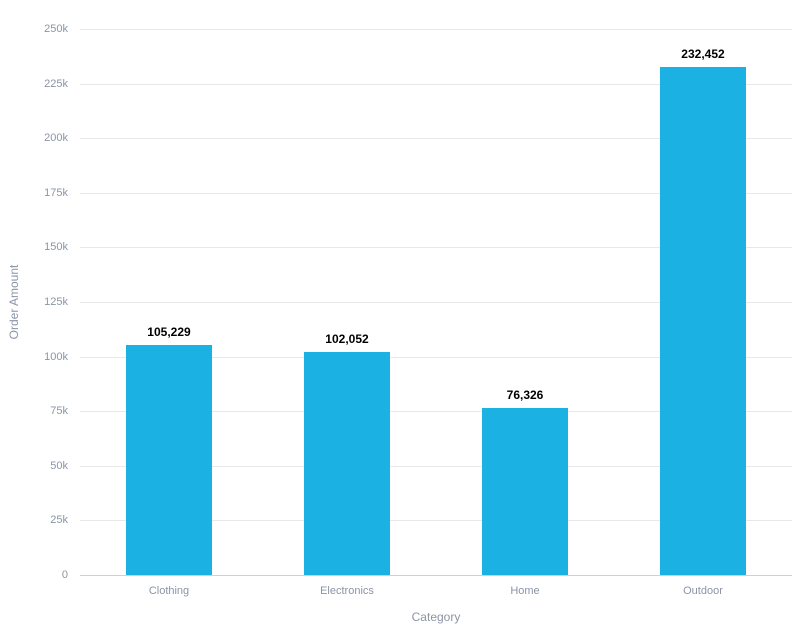 The image size is (801, 639). I want to click on y-tick-label: 175k, so click(56, 193).